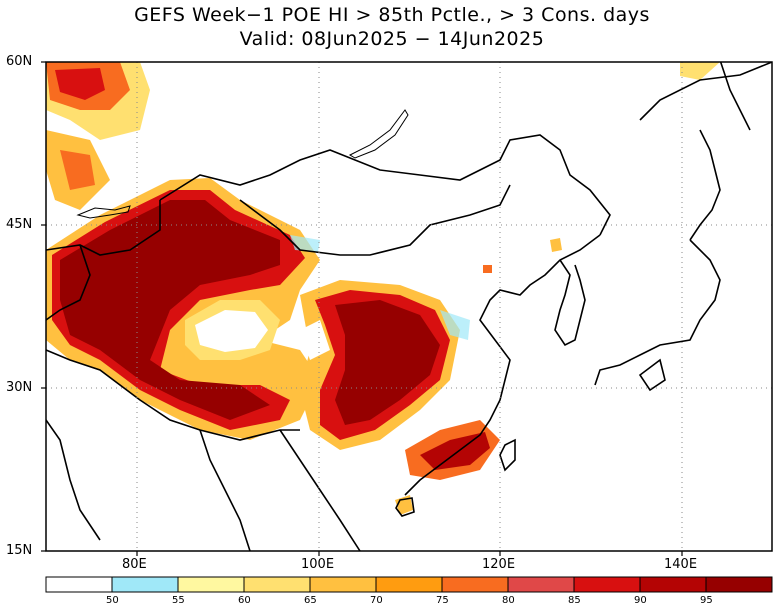 The height and width of the screenshot is (615, 784). Describe the element at coordinates (706, 600) in the screenshot. I see `legend-label: 95` at that location.